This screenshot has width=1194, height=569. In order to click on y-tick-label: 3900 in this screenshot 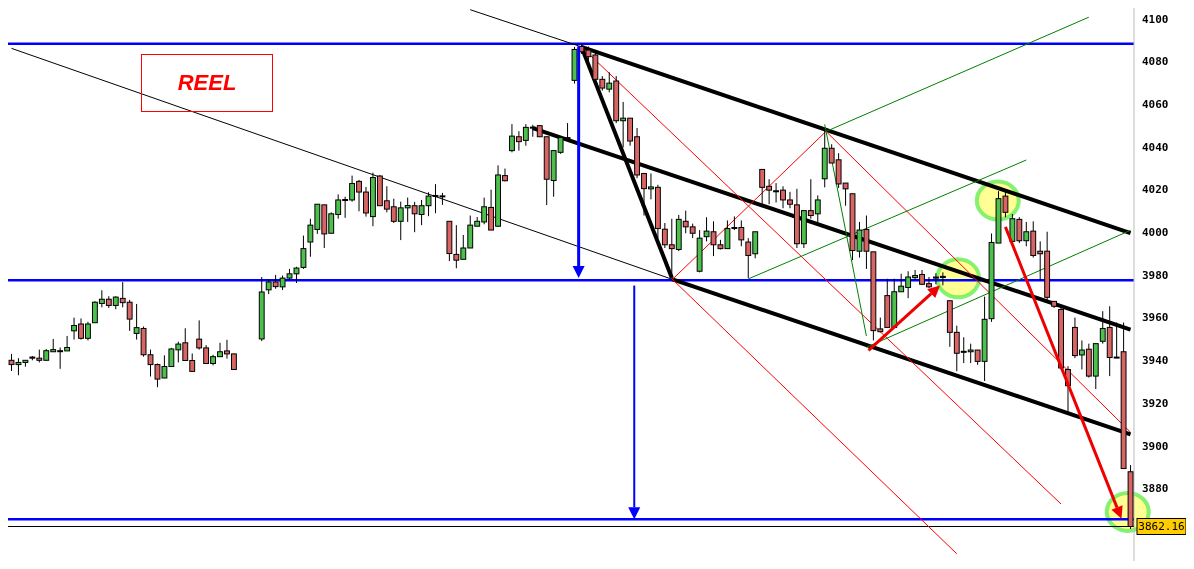, I will do `click(1155, 446)`.